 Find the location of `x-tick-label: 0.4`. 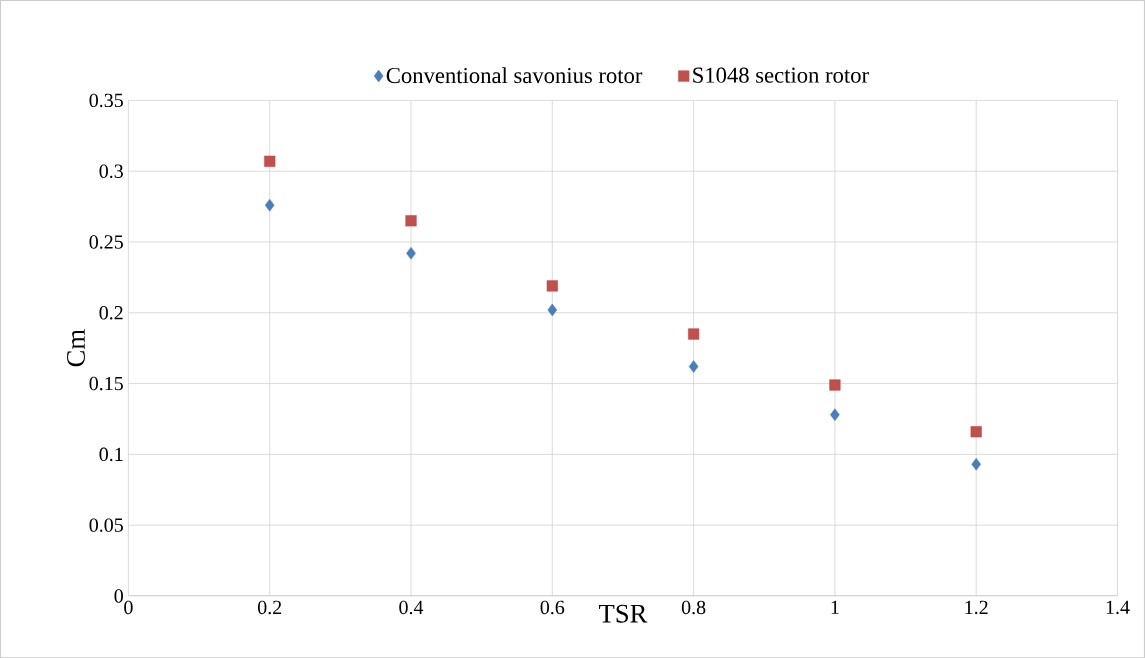

x-tick-label: 0.4 is located at coordinates (411, 607).